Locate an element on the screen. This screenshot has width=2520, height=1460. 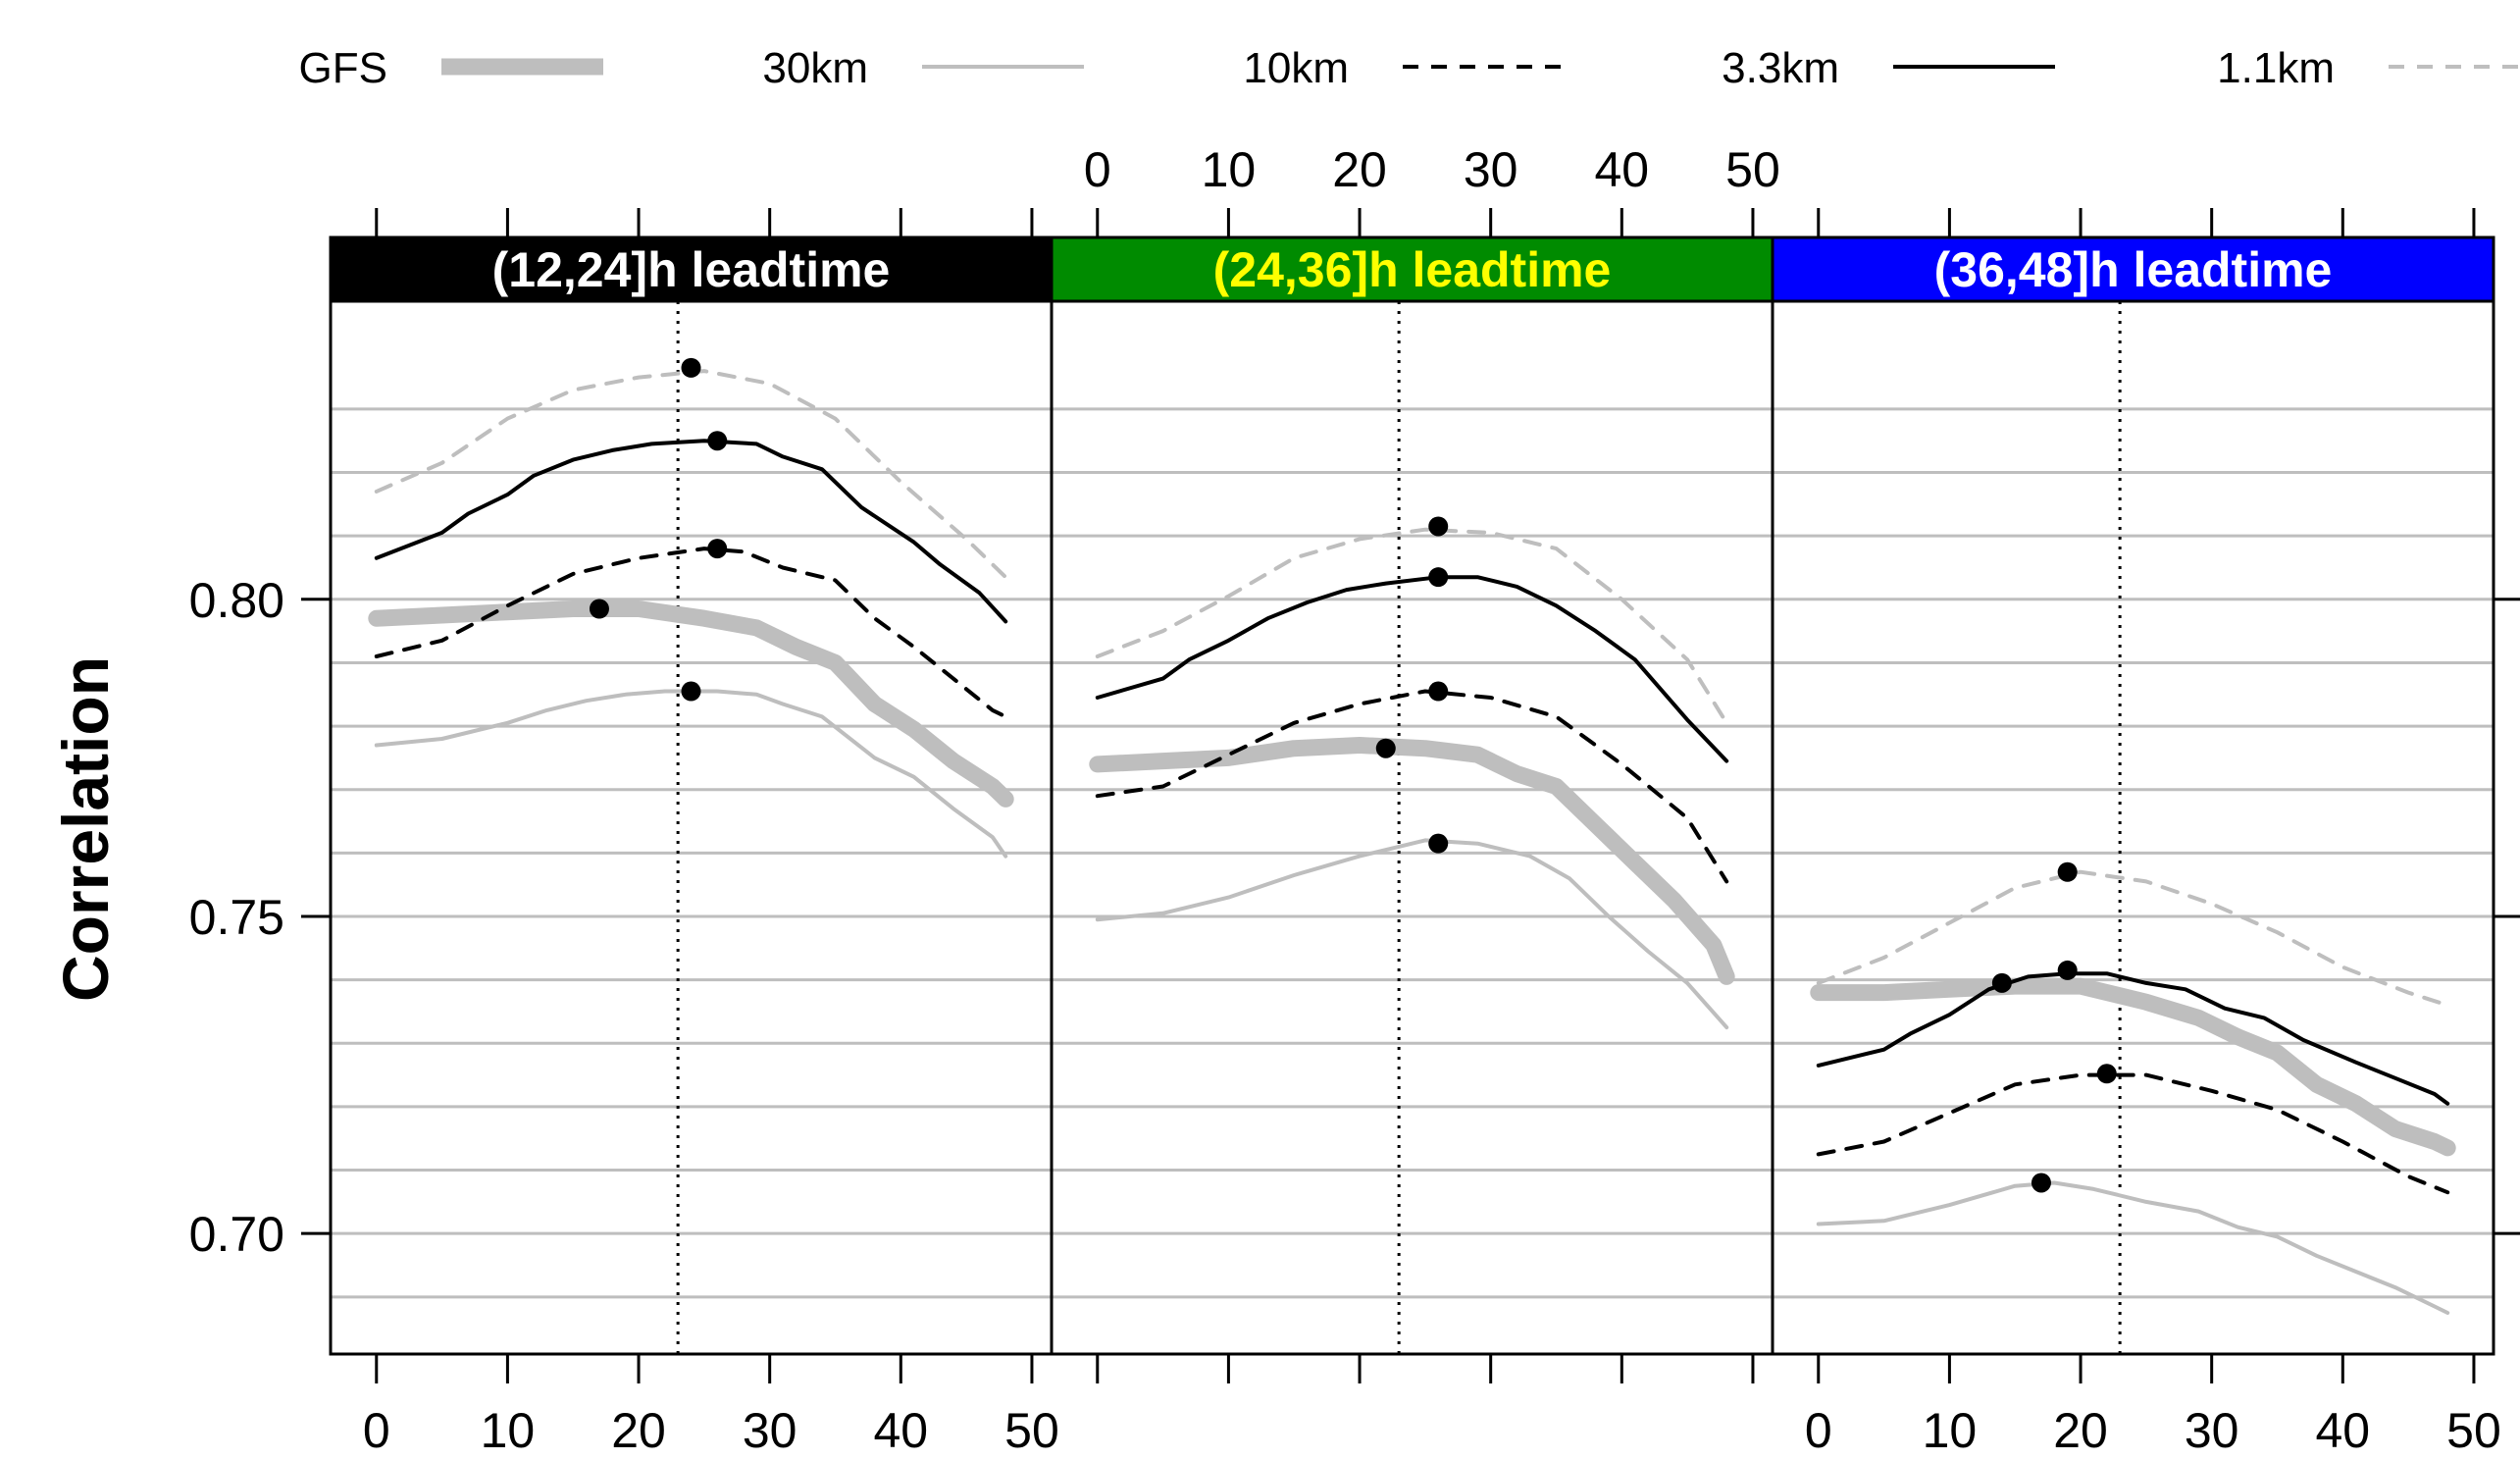
right-y-axis is located at coordinates (2507, 916).